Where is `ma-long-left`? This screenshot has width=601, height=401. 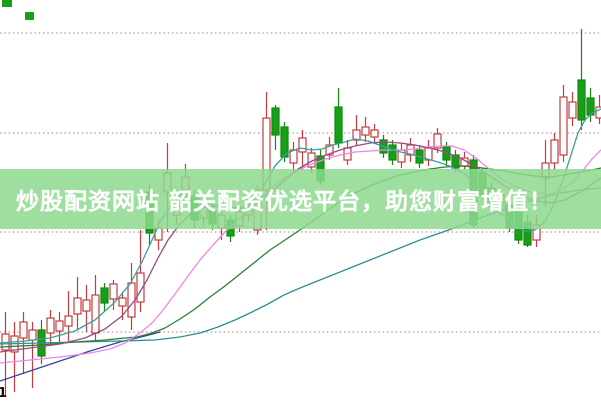 ma-long-left is located at coordinates (80, 356).